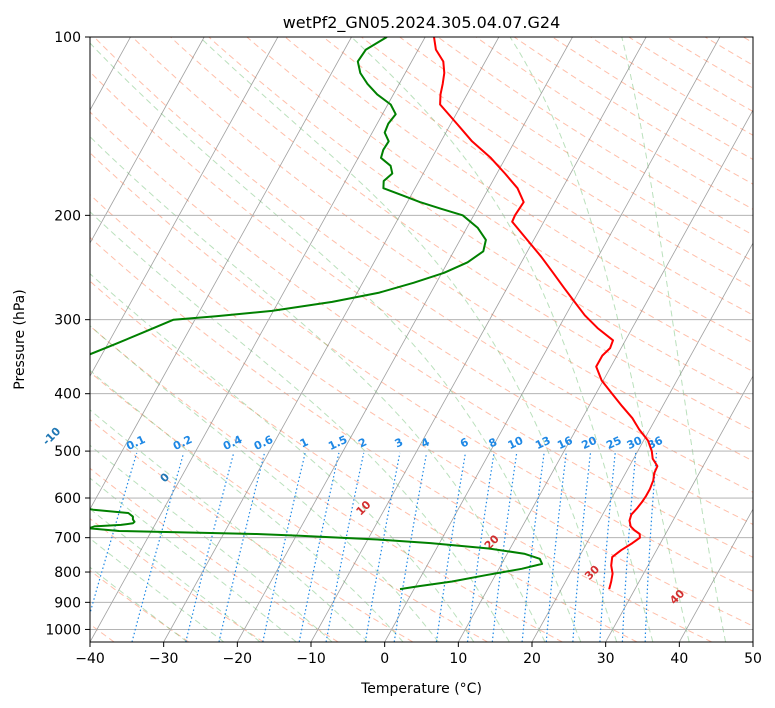 This screenshot has height=708, width=775. What do you see at coordinates (63, 630) in the screenshot?
I see `y-tick-label: 1000` at bounding box center [63, 630].